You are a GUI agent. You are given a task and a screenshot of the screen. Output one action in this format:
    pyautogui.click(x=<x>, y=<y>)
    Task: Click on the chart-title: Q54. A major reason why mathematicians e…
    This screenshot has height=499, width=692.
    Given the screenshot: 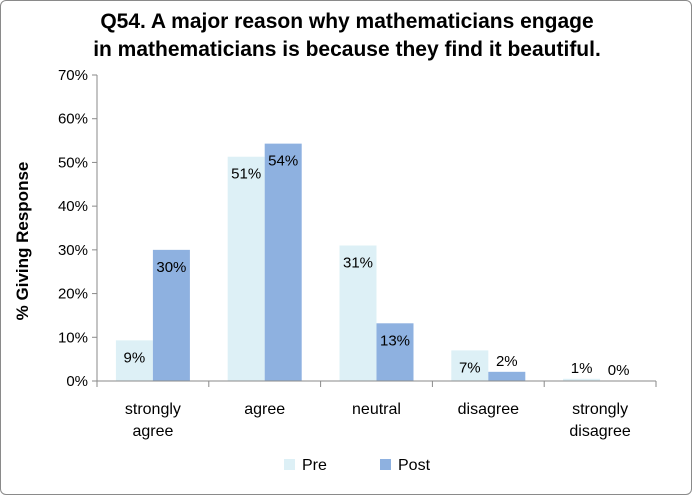 What is the action you would take?
    pyautogui.click(x=347, y=35)
    